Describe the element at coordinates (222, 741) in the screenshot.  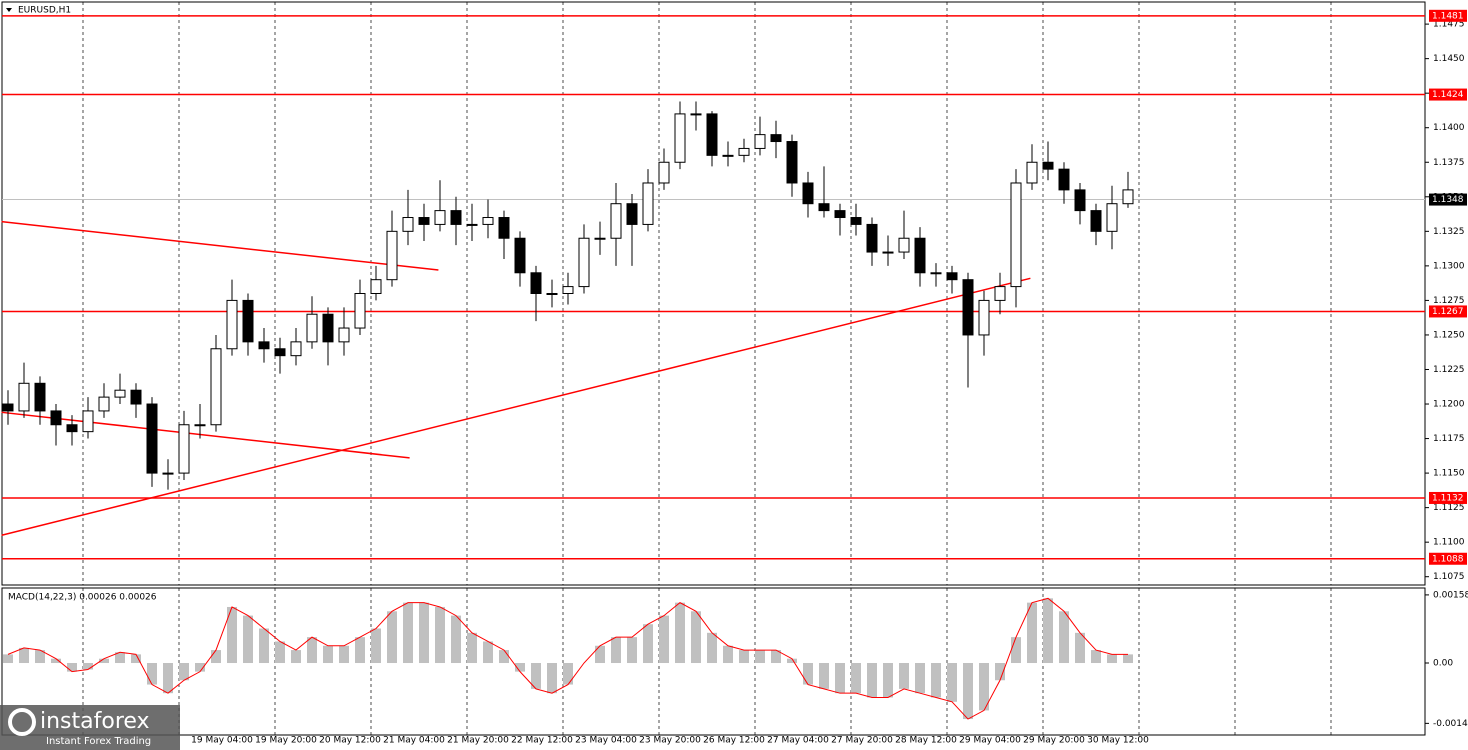
I see `x-tick-label: 19 May 04:00` at that location.